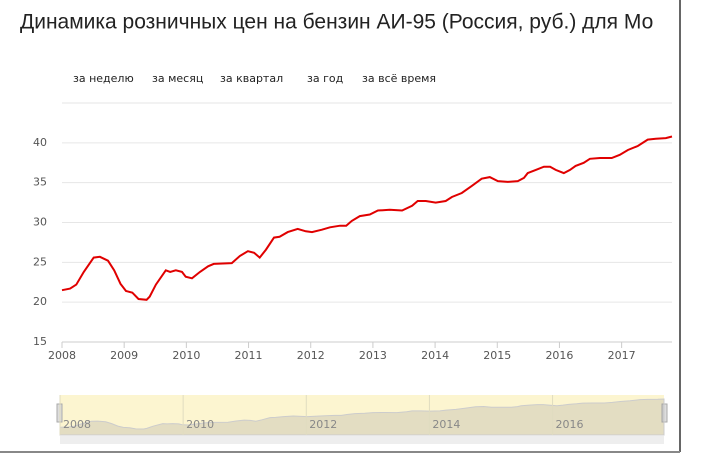 The width and height of the screenshot is (710, 454). Describe the element at coordinates (200, 424) in the screenshot. I see `navigator-tick-label: 2010` at that location.